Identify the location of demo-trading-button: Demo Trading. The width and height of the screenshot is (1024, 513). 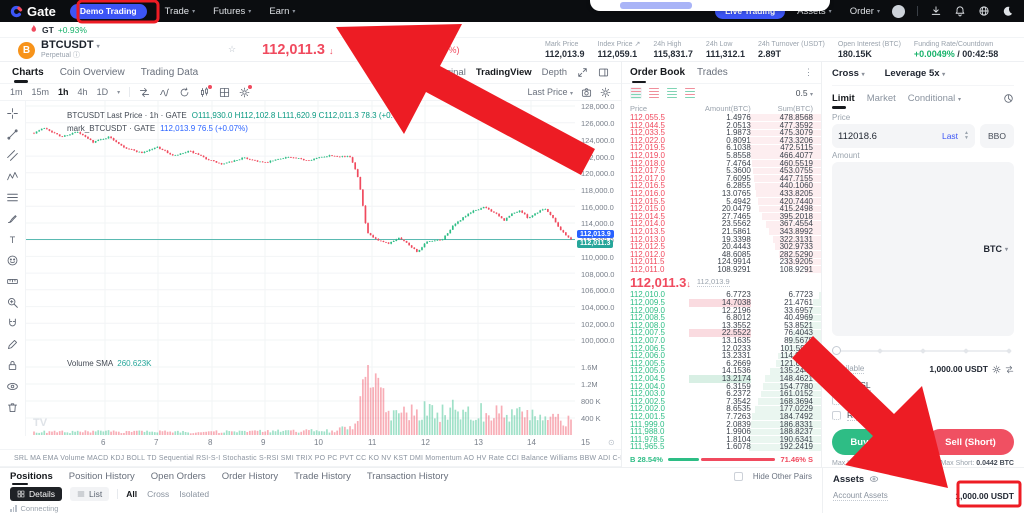
(108, 11).